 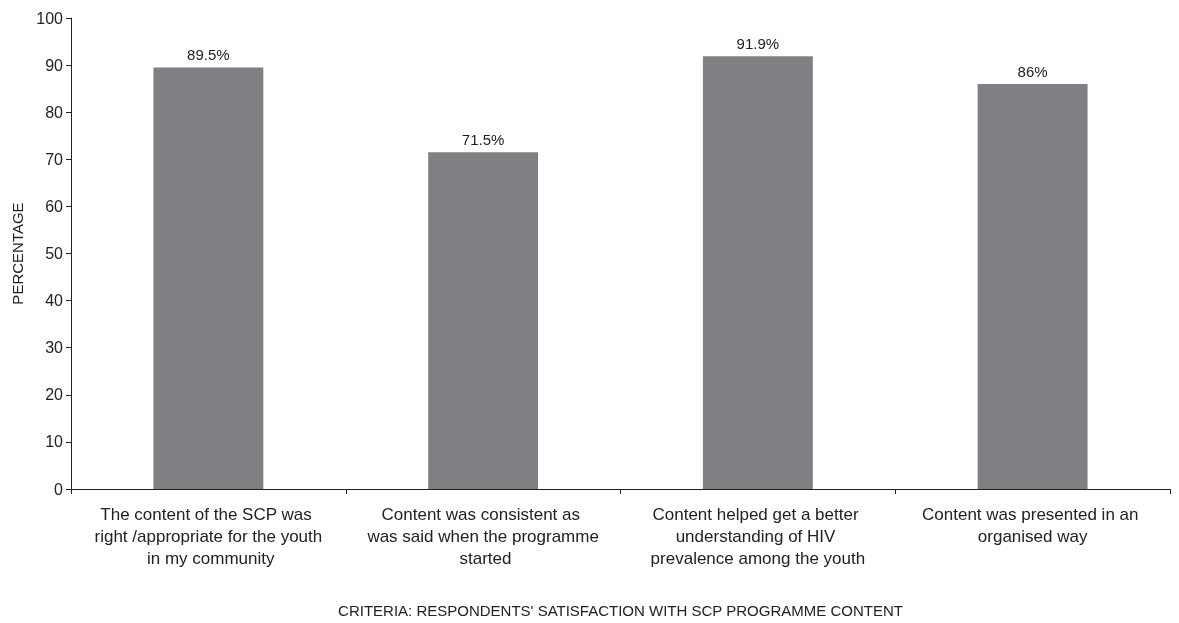 What do you see at coordinates (1032, 71) in the screenshot?
I see `data-label: 86%` at bounding box center [1032, 71].